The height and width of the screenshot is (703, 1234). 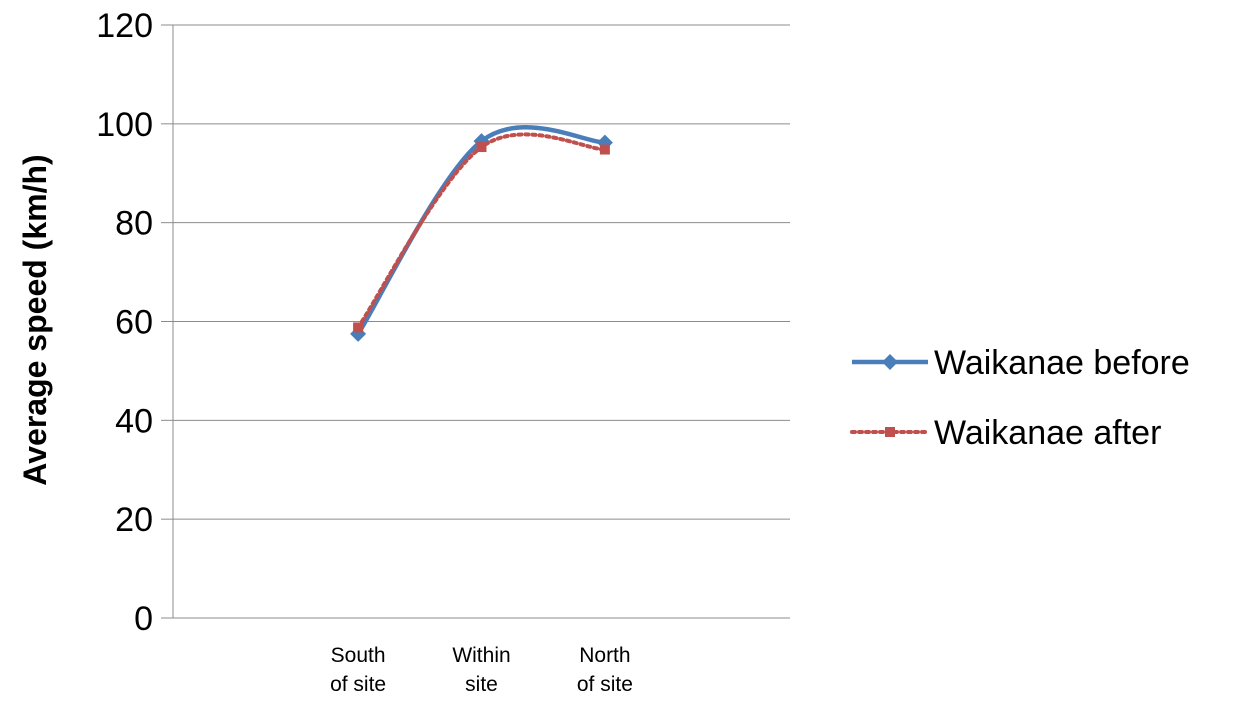 I want to click on y-axis-label: Average speed (km/h), so click(x=35, y=319).